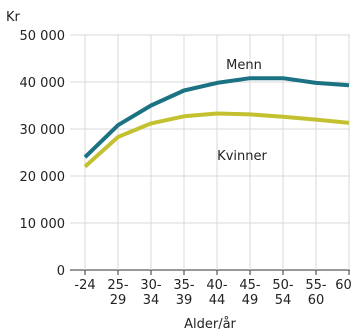 This screenshot has height=331, width=351. I want to click on x-tick-label-line2: 49, so click(250, 300).